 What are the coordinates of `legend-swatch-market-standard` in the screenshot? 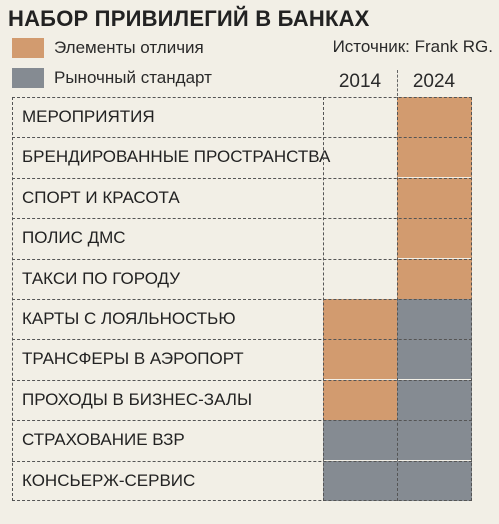 It's located at (28, 78).